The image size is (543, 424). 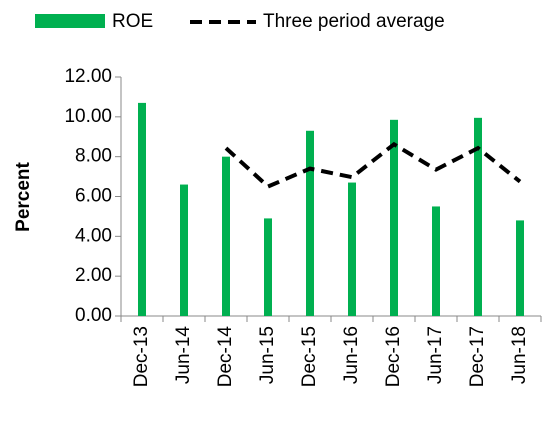 What do you see at coordinates (393, 356) in the screenshot?
I see `x-tick-label: Dec-16` at bounding box center [393, 356].